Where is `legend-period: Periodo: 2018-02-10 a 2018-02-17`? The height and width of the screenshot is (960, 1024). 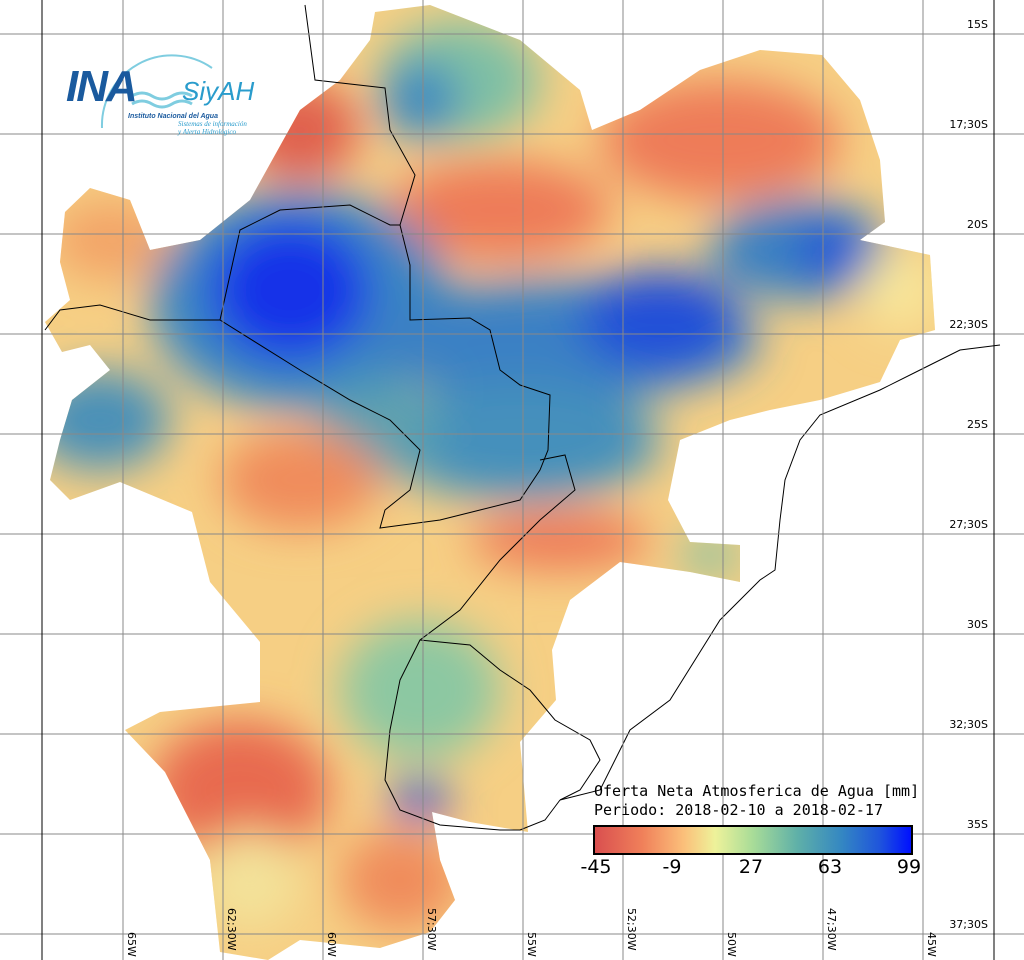
legend-period: Periodo: 2018-02-10 a 2018-02-17 is located at coordinates (738, 810).